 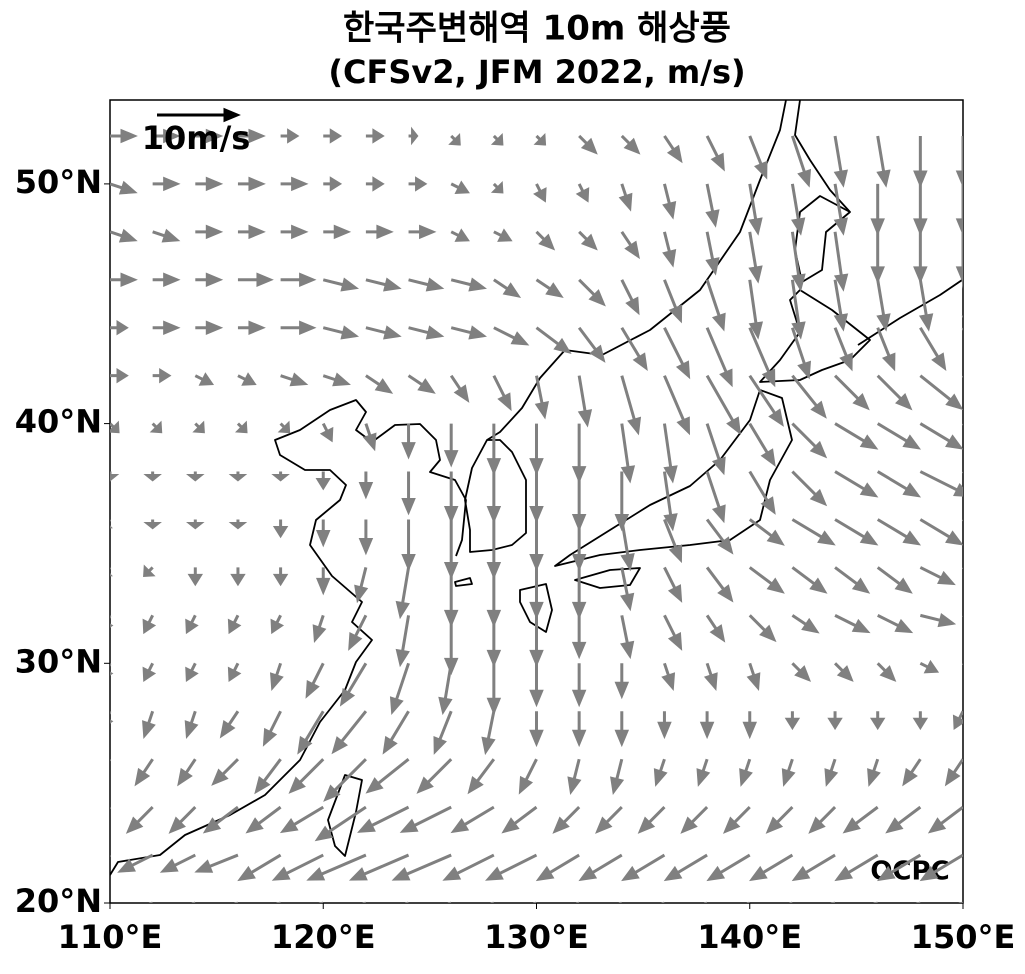 I want to click on chart-subtitle: (CFSv2, JFM 2022, m/s), so click(x=536, y=72).